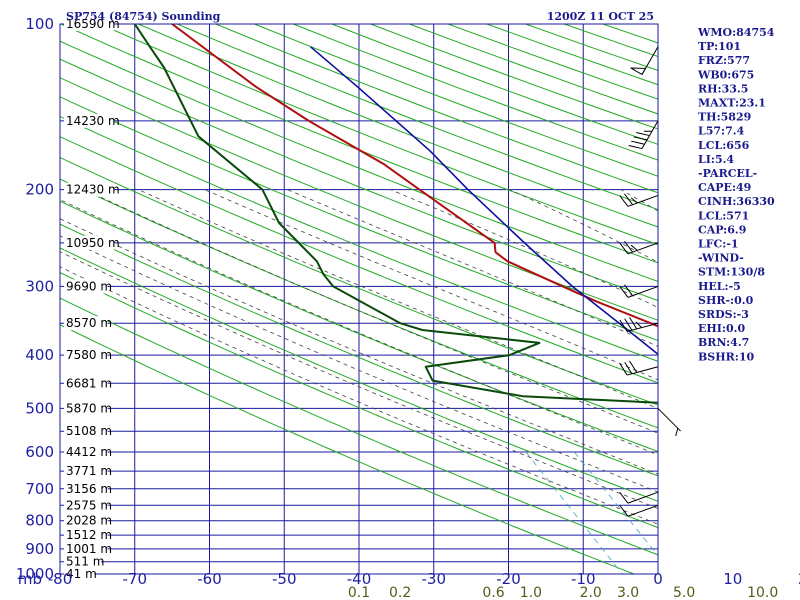  Describe the element at coordinates (719, 46) in the screenshot. I see `sounding-index-item: TP:101` at that location.